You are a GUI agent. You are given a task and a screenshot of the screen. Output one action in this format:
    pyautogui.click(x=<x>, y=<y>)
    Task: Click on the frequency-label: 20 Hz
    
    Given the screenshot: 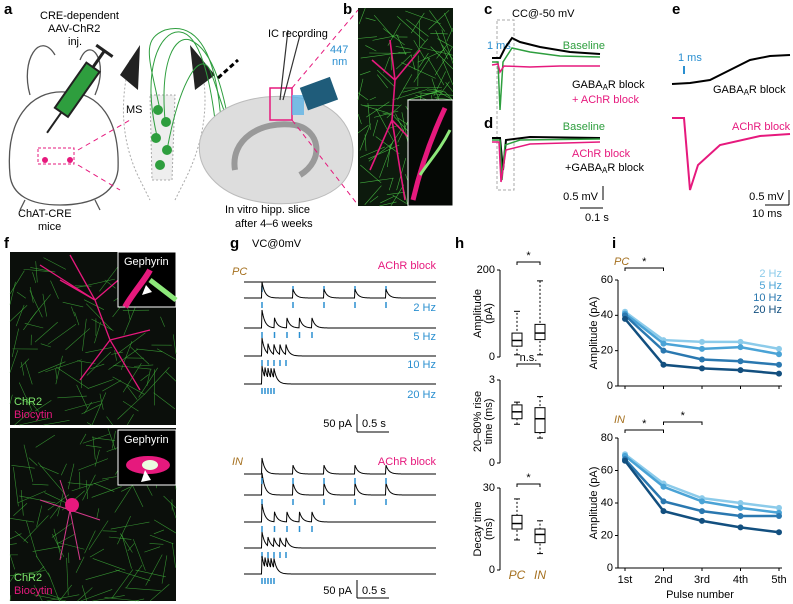 What is the action you would take?
    pyautogui.click(x=421, y=395)
    